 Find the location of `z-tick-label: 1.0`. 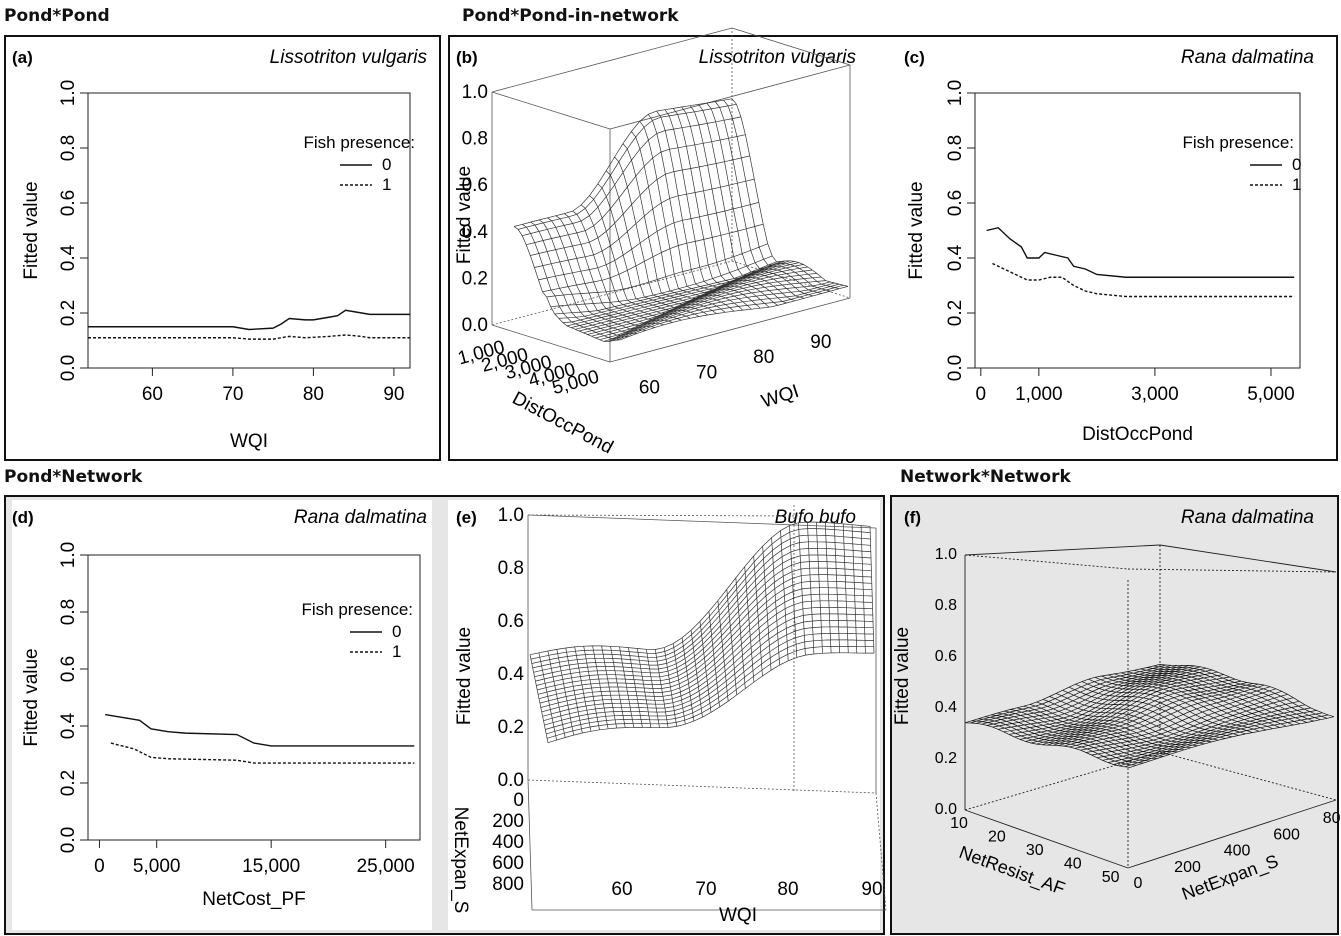

z-tick-label: 1.0 is located at coordinates (475, 92).